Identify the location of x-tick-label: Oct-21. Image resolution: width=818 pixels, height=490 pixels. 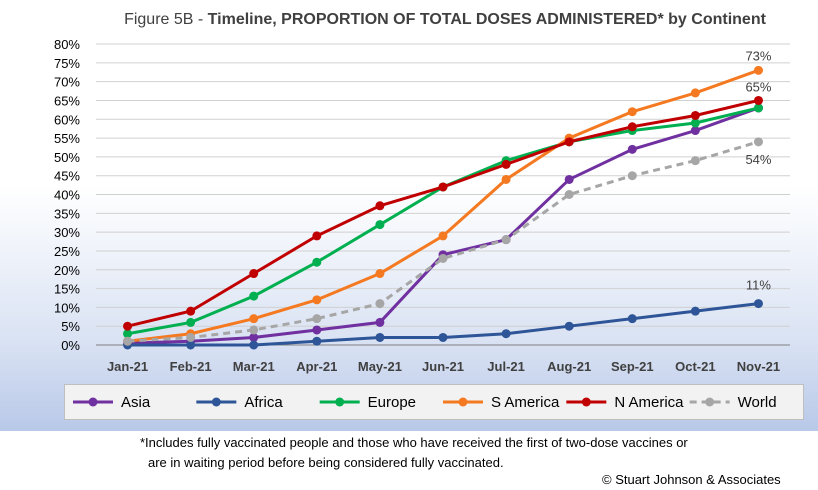
(695, 366).